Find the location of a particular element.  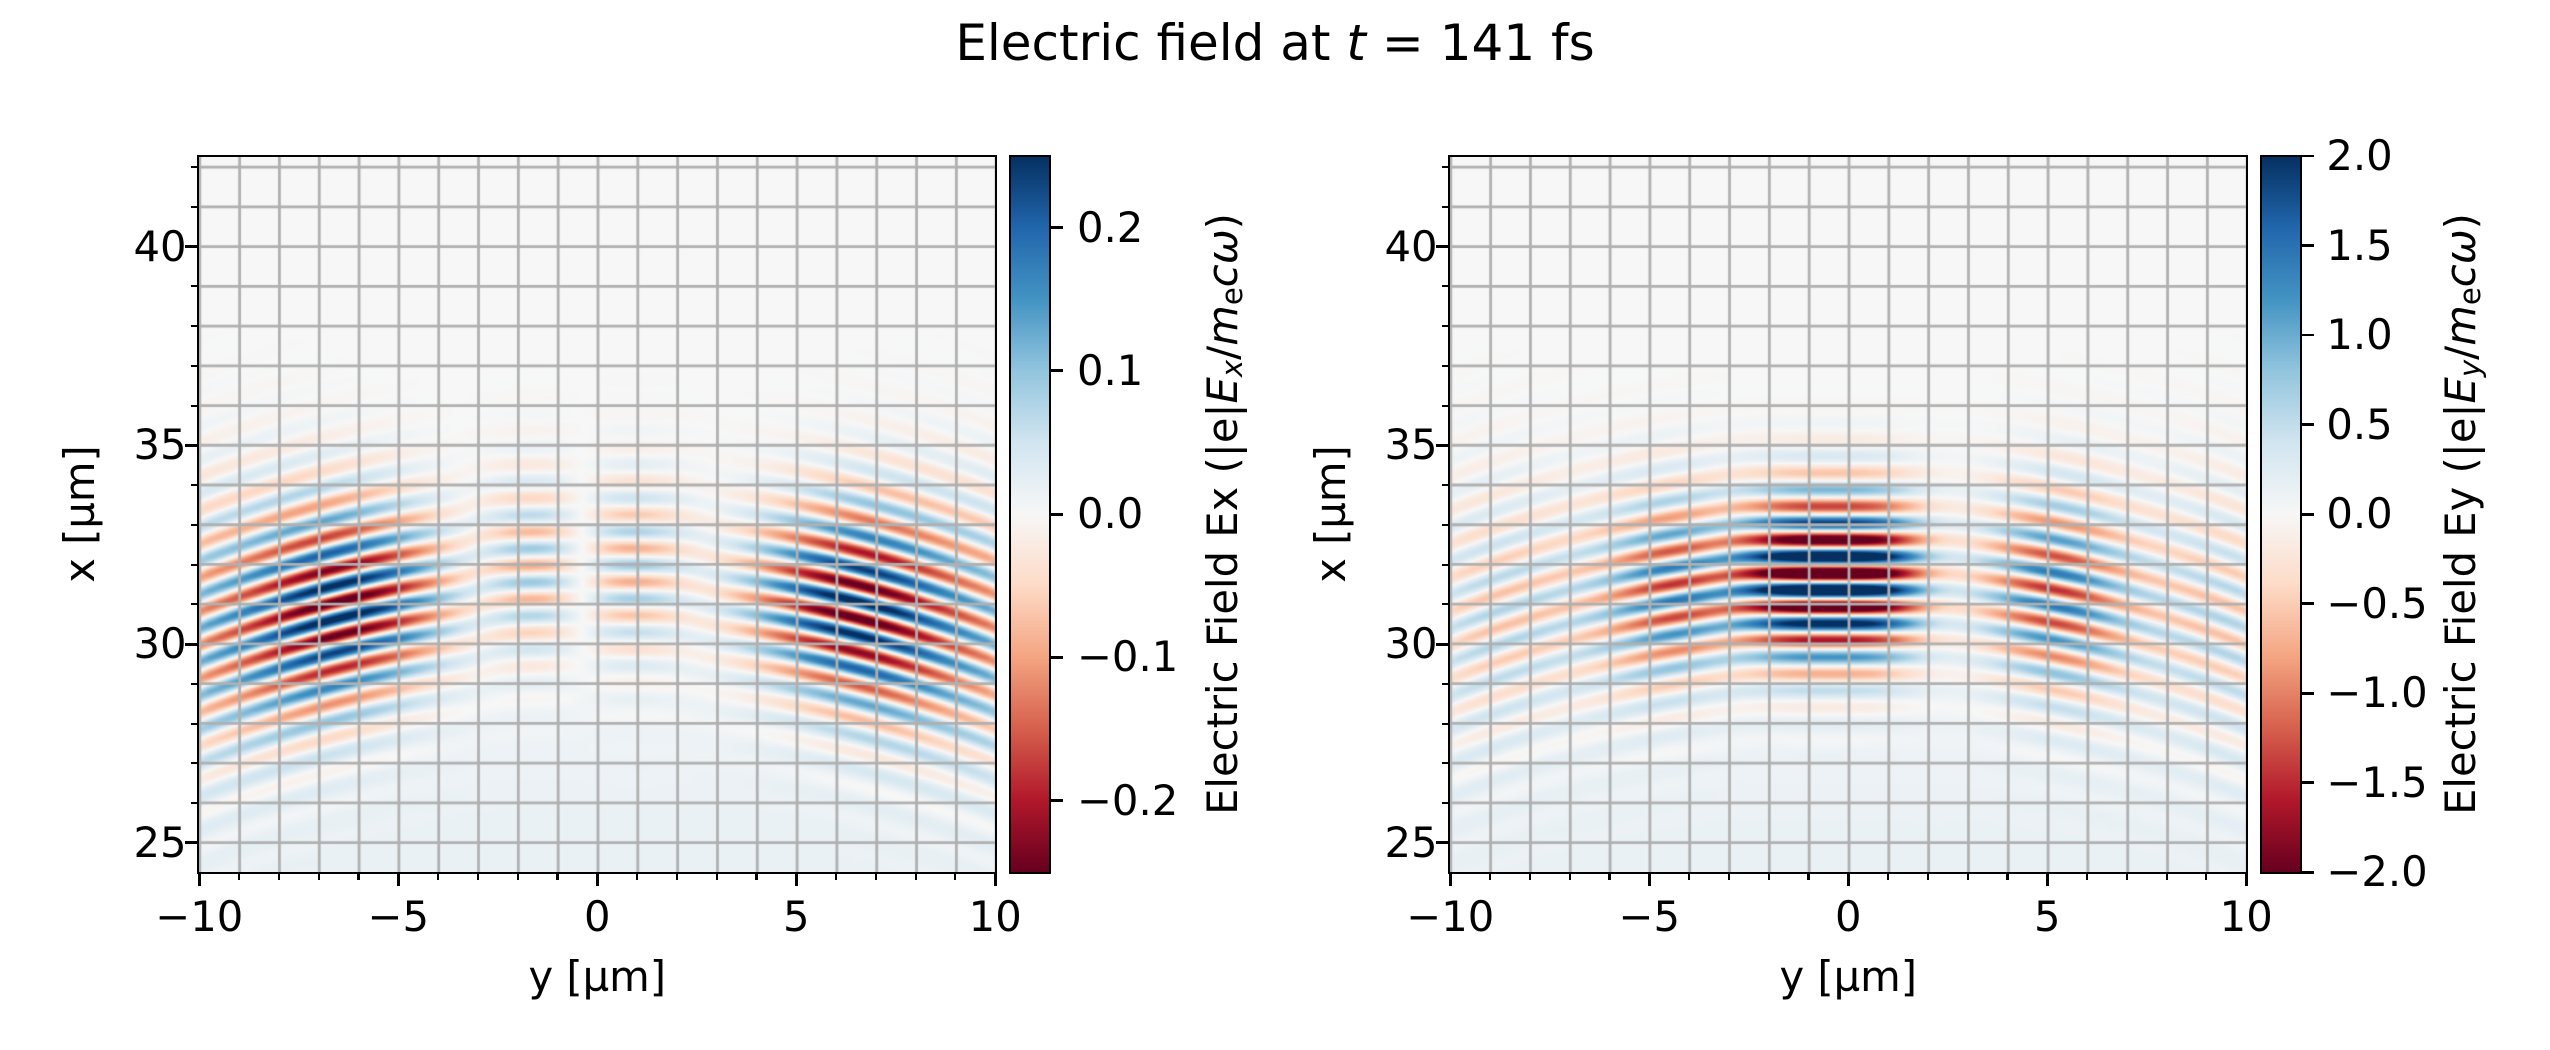

title-text: Electric field at is located at coordinates (1151, 43).